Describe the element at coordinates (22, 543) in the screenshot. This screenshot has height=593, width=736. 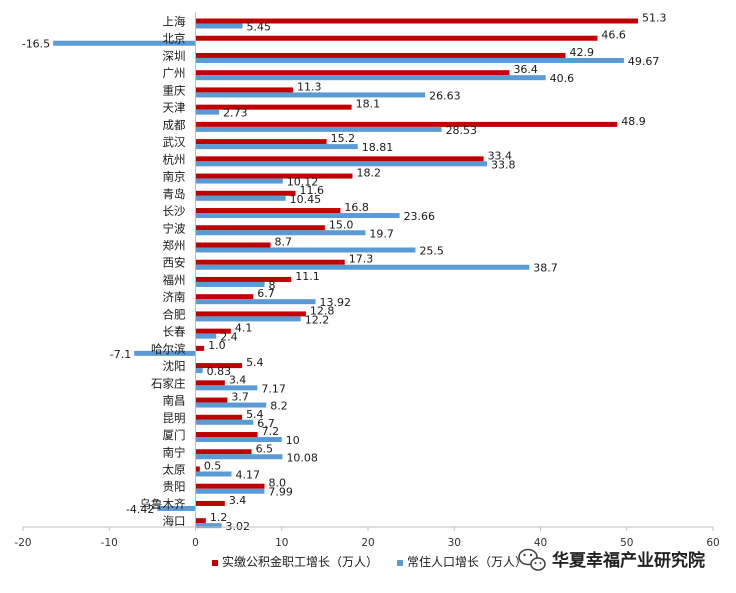
I see `x-tick-label: -20` at that location.